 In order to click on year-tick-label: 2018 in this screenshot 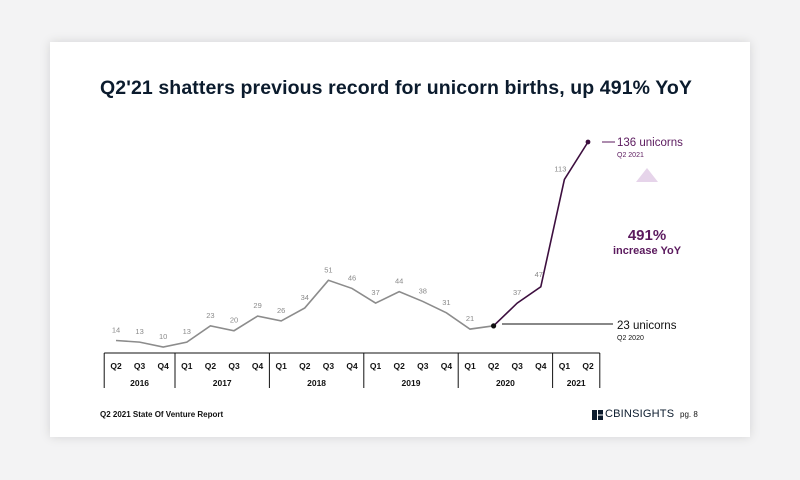, I will do `click(316, 383)`.